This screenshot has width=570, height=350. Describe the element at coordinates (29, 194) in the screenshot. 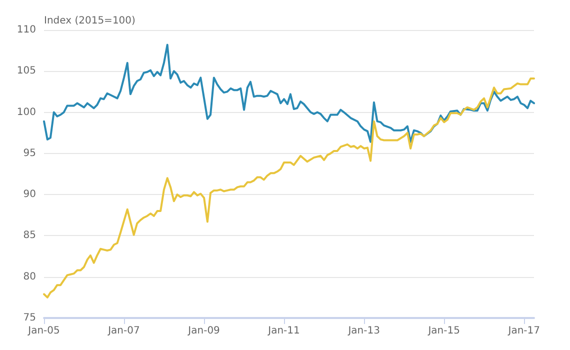

I see `y-tick-label: 90` at that location.